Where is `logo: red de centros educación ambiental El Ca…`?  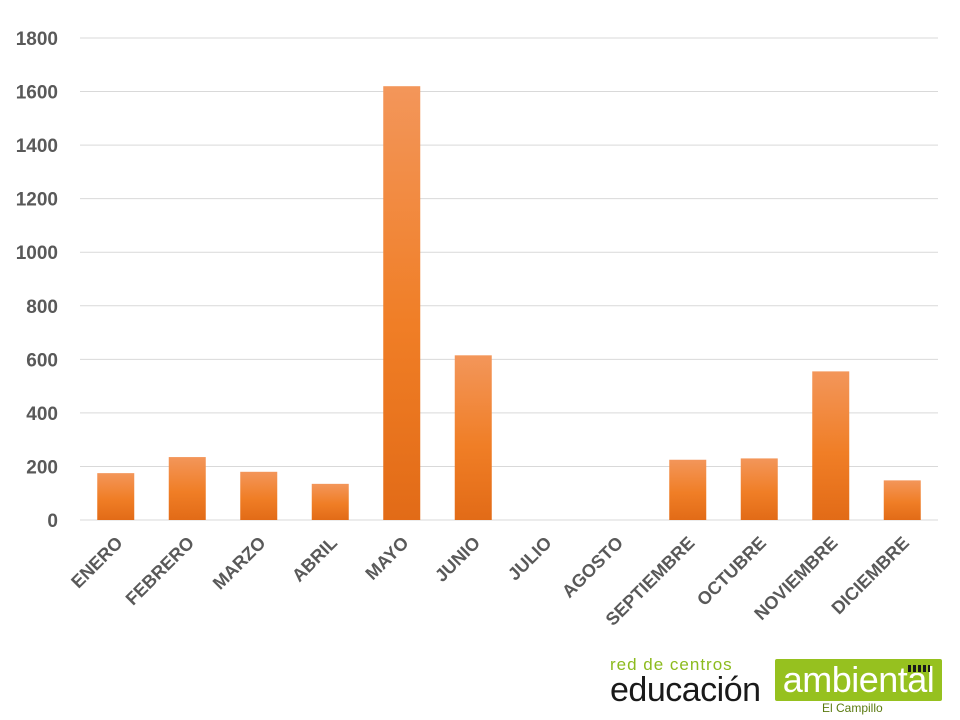
logo: red de centros educación ambiental El Ca… is located at coordinates (777, 686).